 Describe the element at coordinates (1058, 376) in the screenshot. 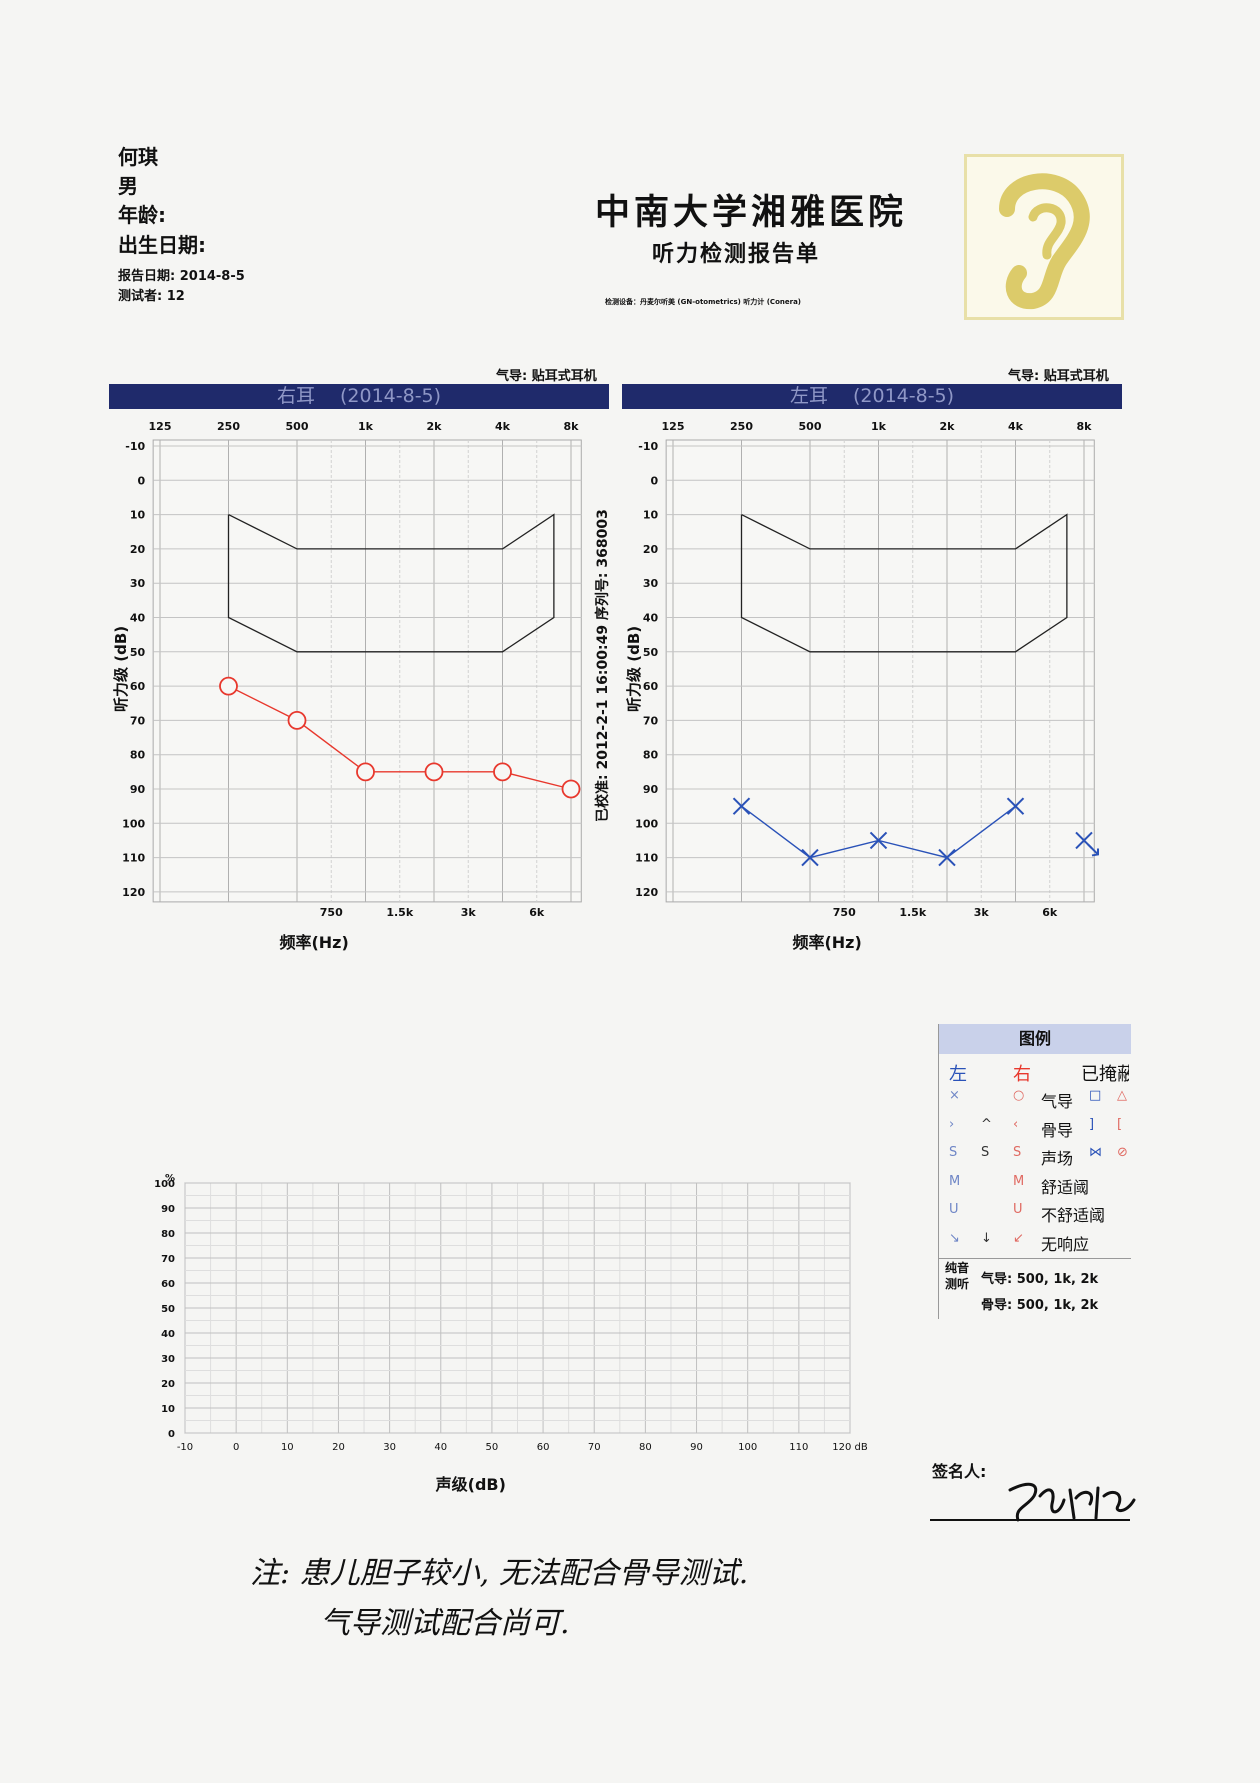

I see `left-transducer: 气导: 贴耳式耳机` at that location.